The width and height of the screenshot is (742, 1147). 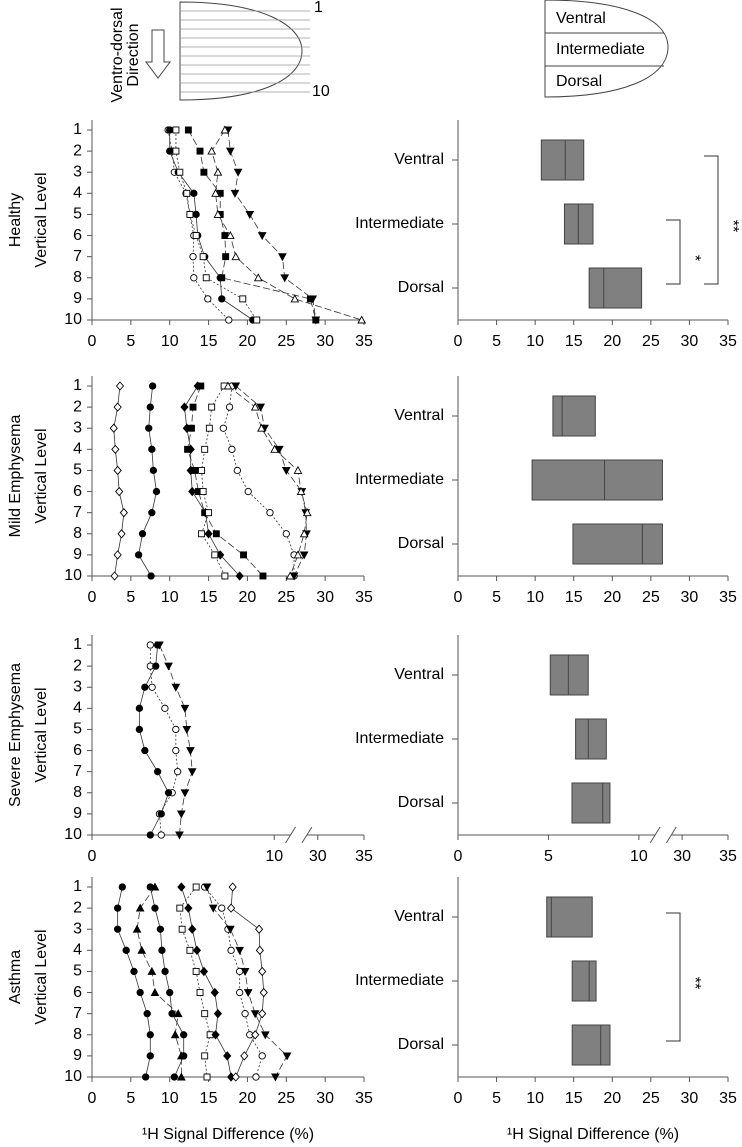 I want to click on x-axis-label: ¹H Signal Difference (%), so click(x=228, y=1134).